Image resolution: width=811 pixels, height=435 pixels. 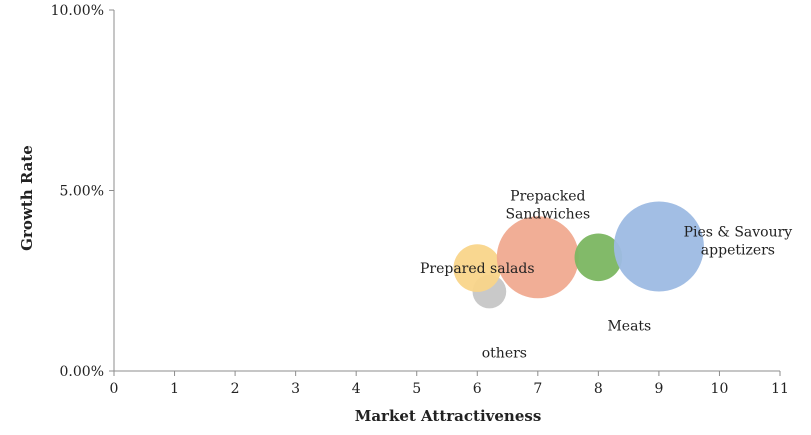 What do you see at coordinates (629, 326) in the screenshot?
I see `bubble-label: Meats` at bounding box center [629, 326].